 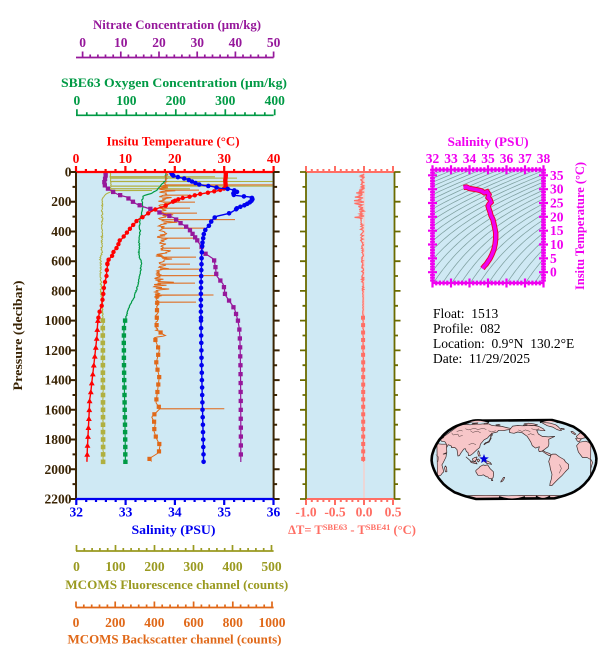 What do you see at coordinates (364, 512) in the screenshot?
I see `svg-text: 0.0` at bounding box center [364, 512].